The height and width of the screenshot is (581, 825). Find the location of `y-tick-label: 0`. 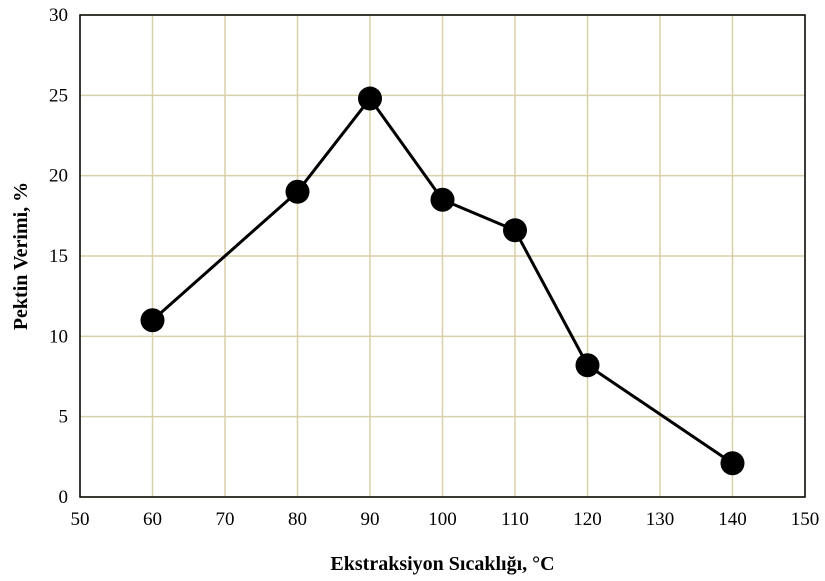

y-tick-label: 0 is located at coordinates (64, 497).